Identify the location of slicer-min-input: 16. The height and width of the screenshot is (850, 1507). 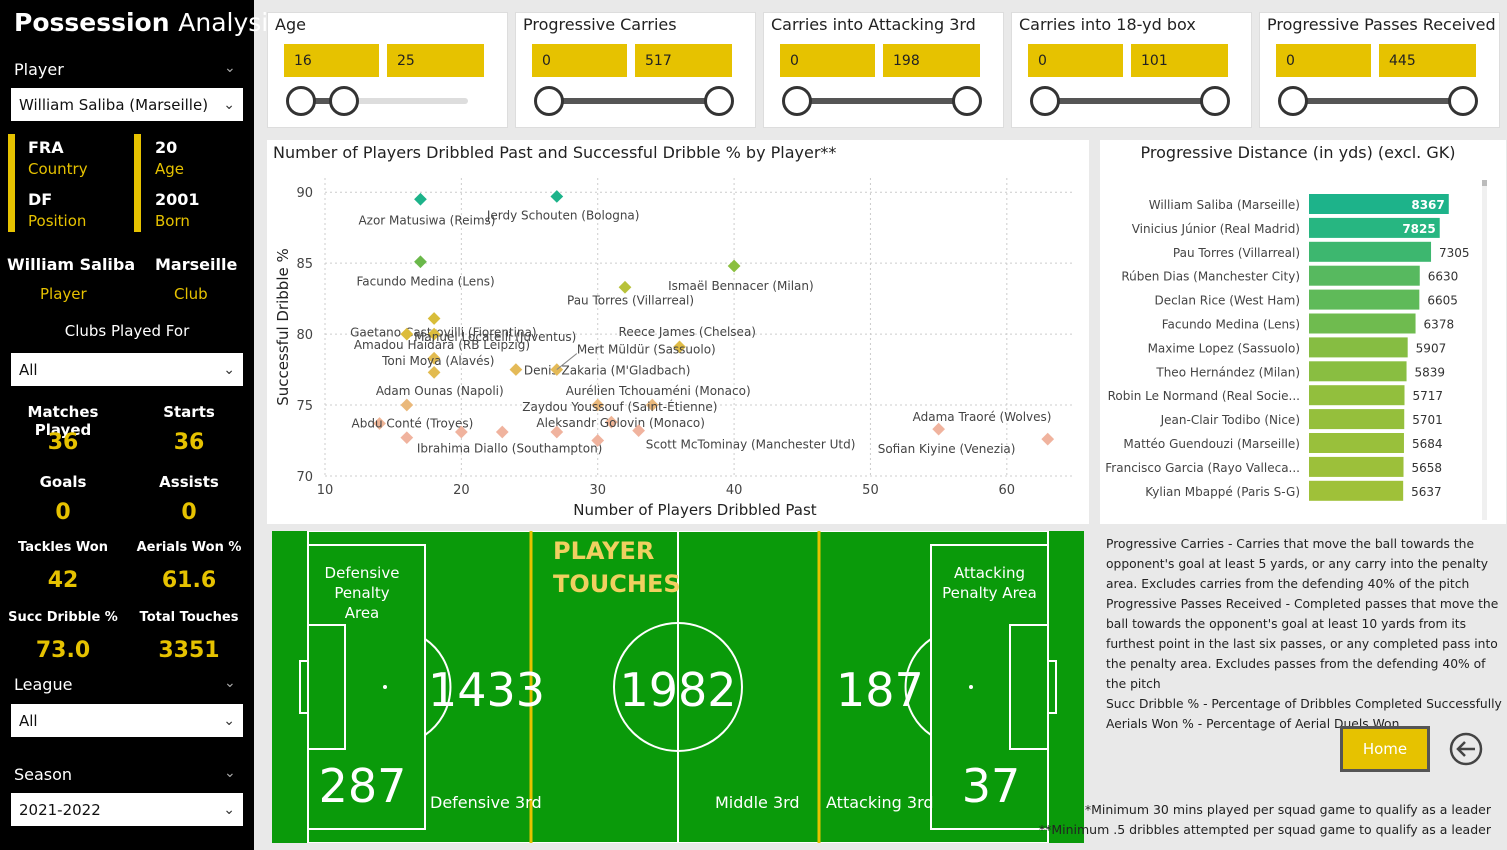
(331, 60).